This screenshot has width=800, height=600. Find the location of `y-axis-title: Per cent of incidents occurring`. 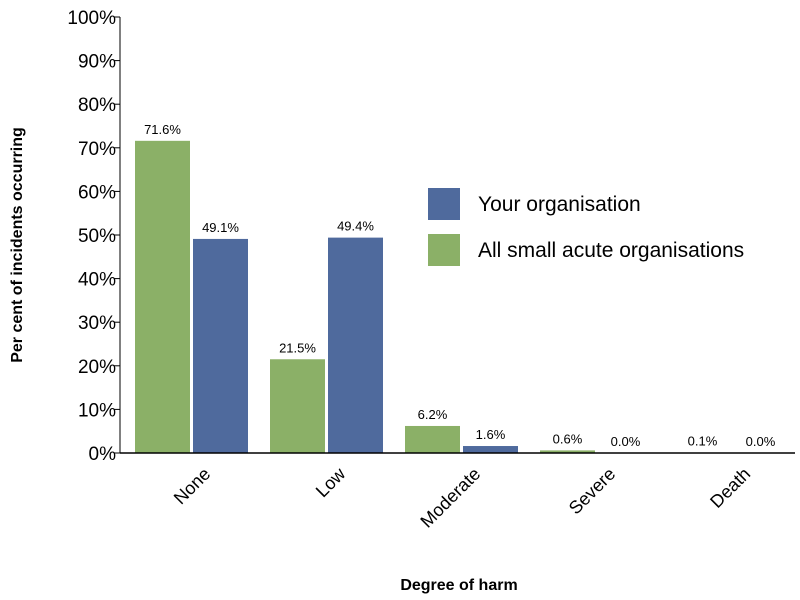

y-axis-title: Per cent of incidents occurring is located at coordinates (17, 245).